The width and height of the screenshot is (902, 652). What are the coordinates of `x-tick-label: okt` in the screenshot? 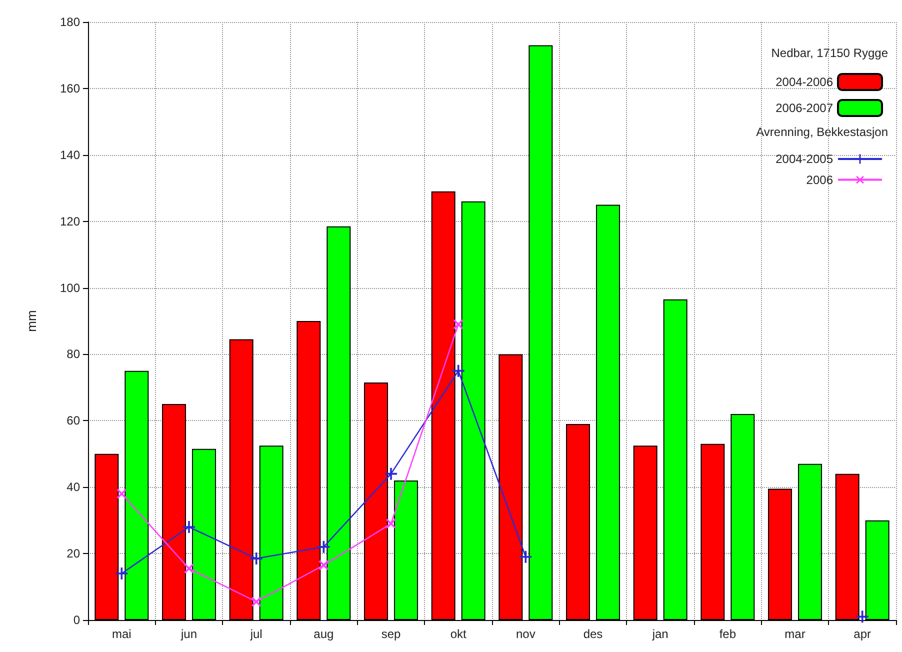 It's located at (458, 634).